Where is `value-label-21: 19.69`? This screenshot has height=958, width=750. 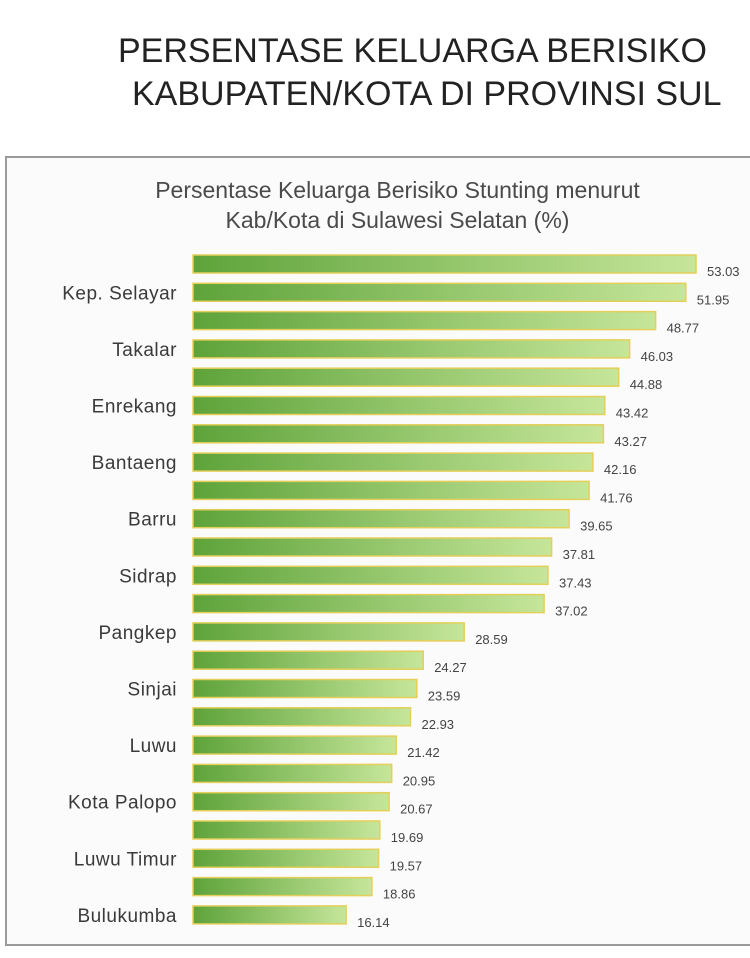 value-label-21: 19.69 is located at coordinates (407, 837).